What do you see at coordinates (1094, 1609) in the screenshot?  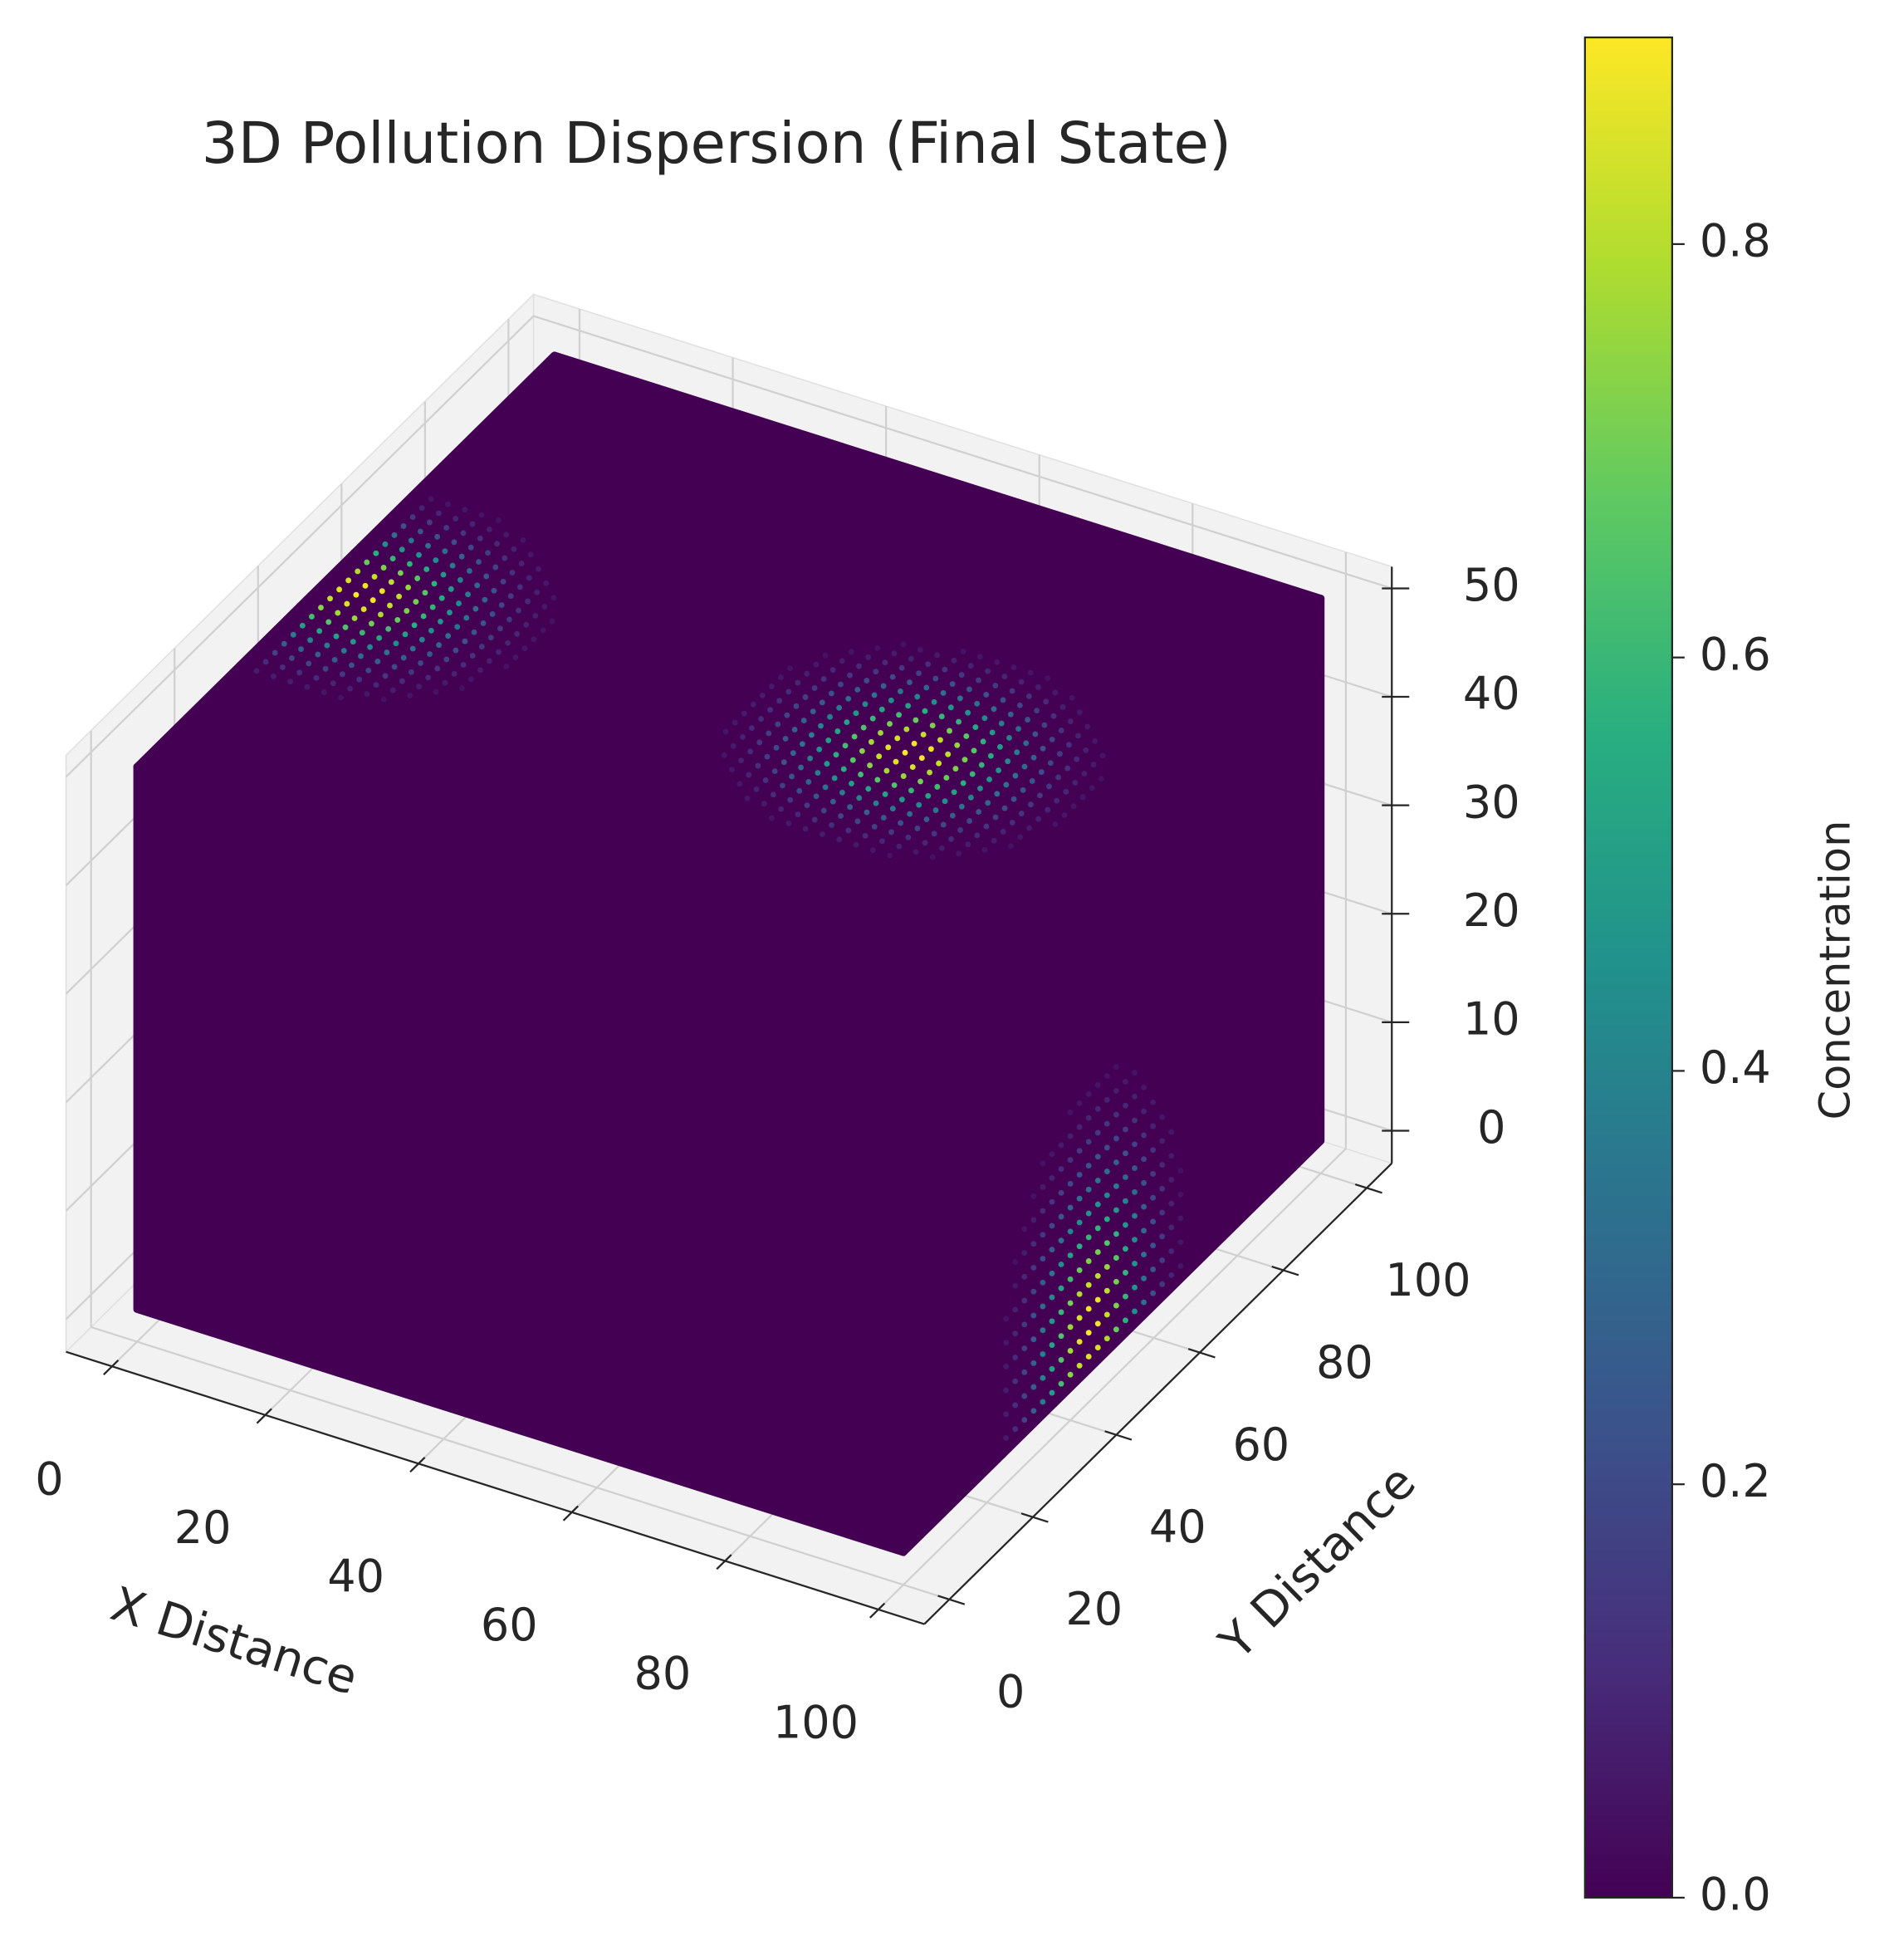 I see `y-tick-label: 20` at bounding box center [1094, 1609].